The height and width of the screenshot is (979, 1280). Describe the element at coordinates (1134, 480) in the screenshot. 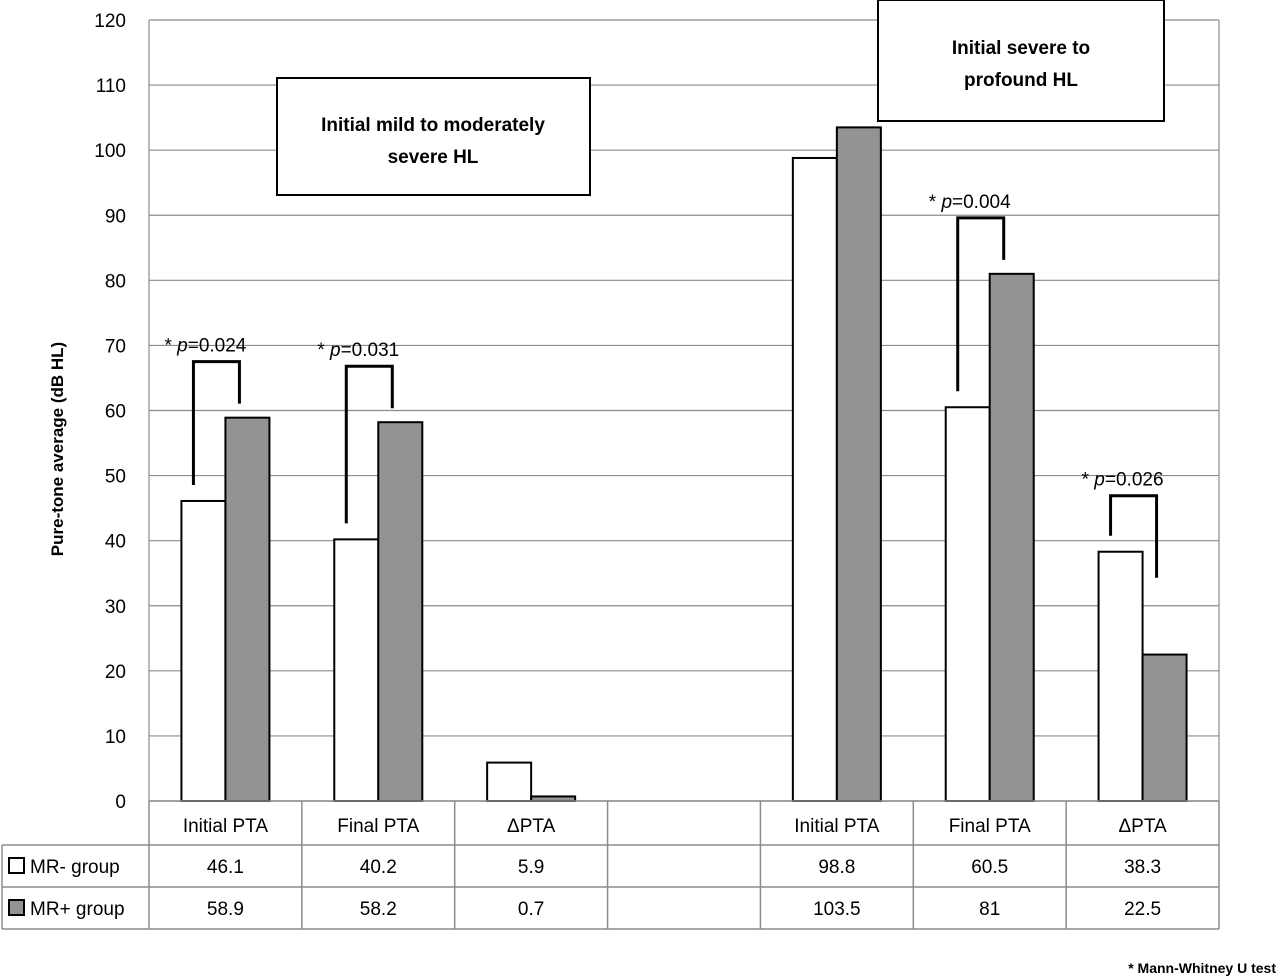

I see `p-value-number: =0.026` at that location.